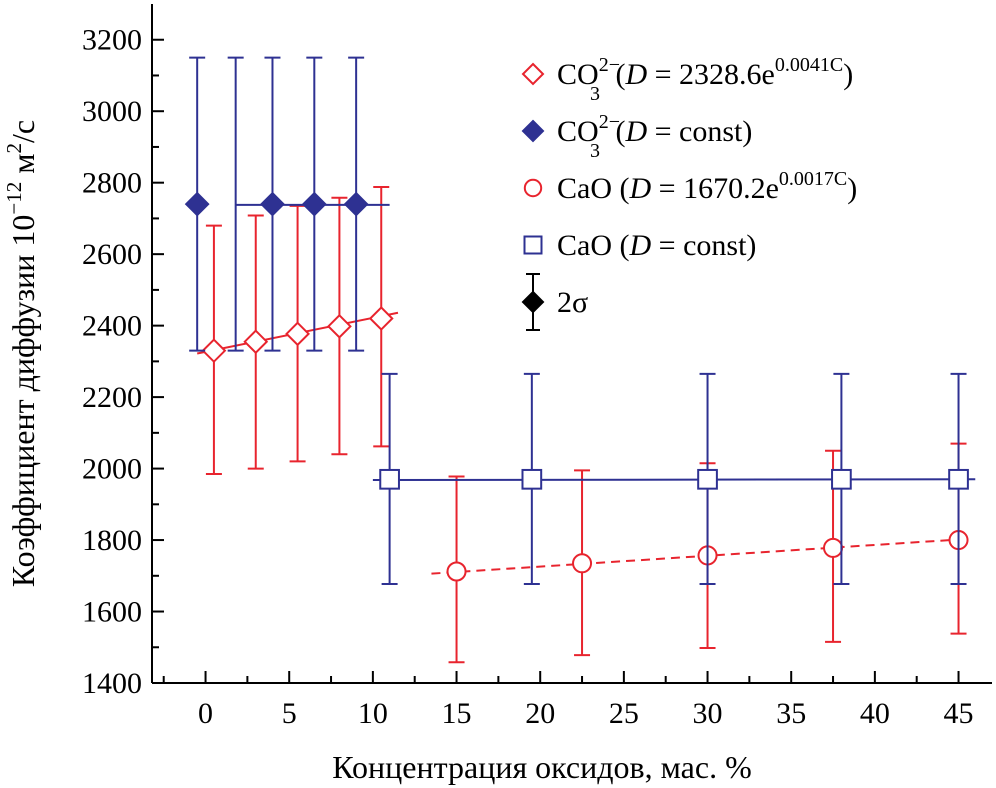 This screenshot has width=996, height=788. Describe the element at coordinates (112, 683) in the screenshot. I see `y-tick-label: 1400` at that location.